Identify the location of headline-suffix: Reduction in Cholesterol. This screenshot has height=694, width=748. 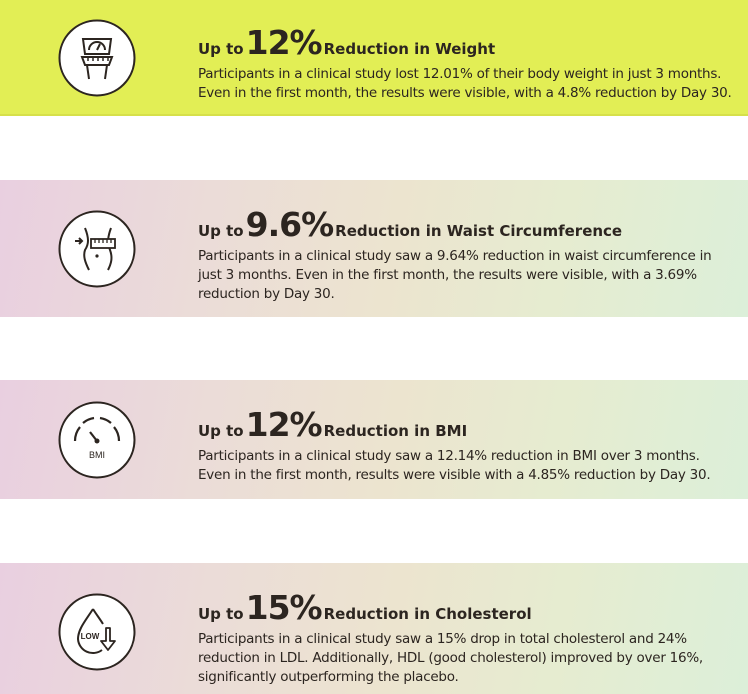
(427, 614).